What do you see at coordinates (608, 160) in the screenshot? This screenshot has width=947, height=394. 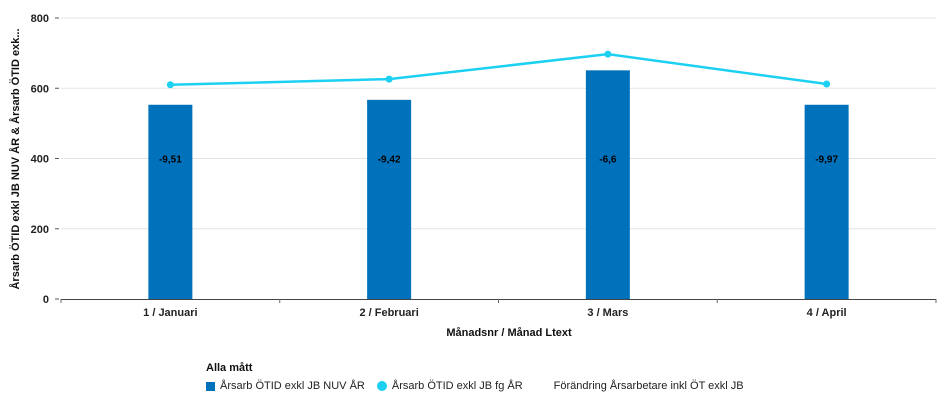 I see `data-label: -6,6` at bounding box center [608, 160].